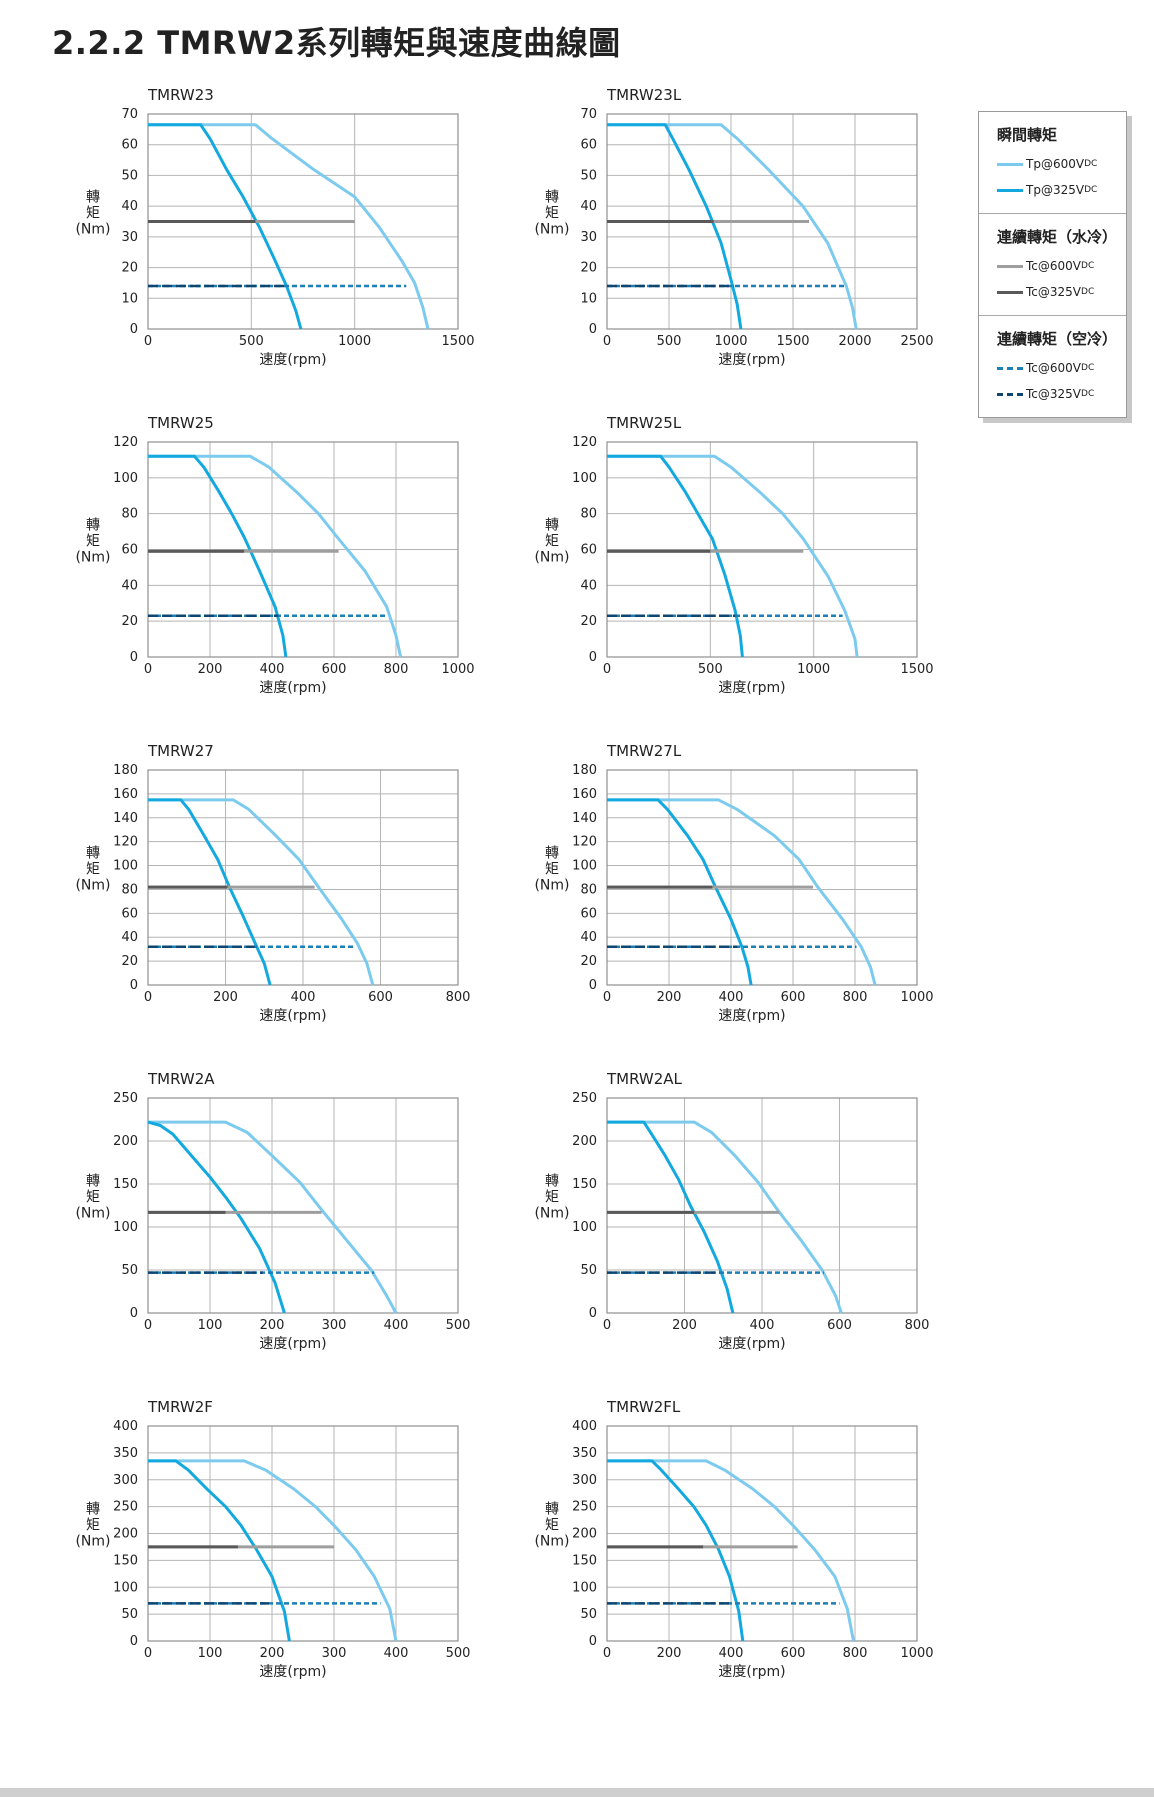  I want to click on legend-group: 連續轉矩（空冷） Tc@600V DC Tc@325V DC, so click(1052, 366).